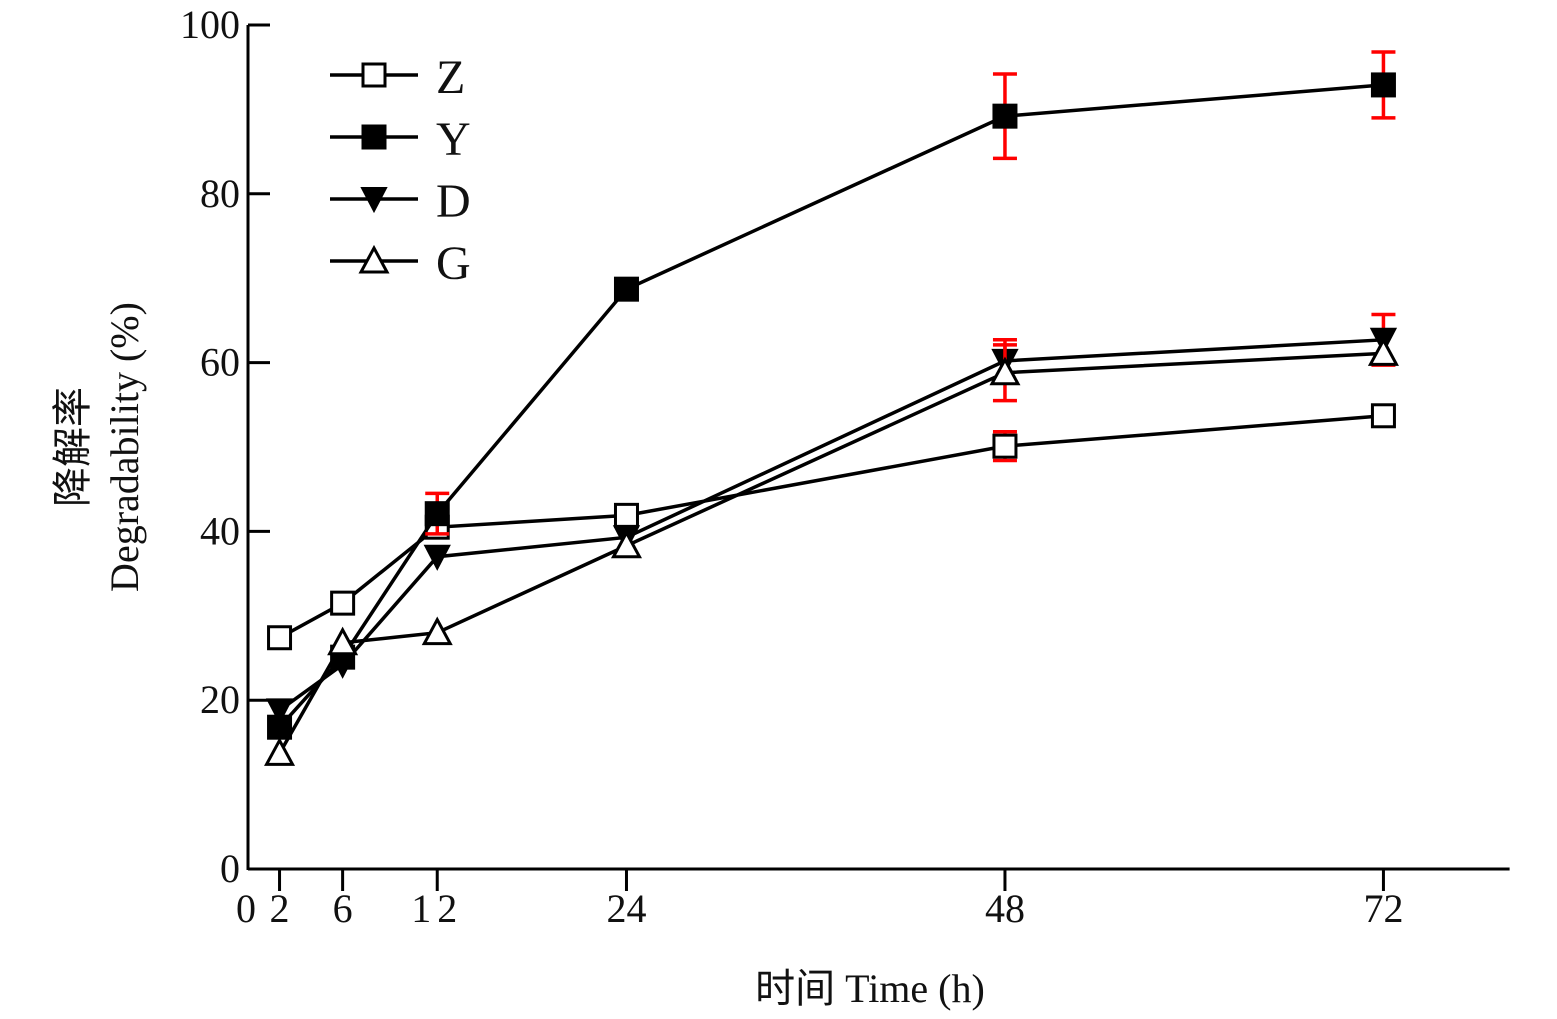  Describe the element at coordinates (230, 868) in the screenshot. I see `y-tick-label: 0` at that location.